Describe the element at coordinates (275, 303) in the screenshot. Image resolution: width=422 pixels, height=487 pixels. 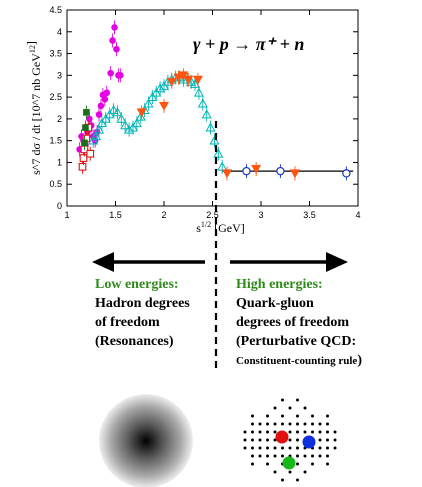
I see `right-line-1: Quark-gluon` at that location.